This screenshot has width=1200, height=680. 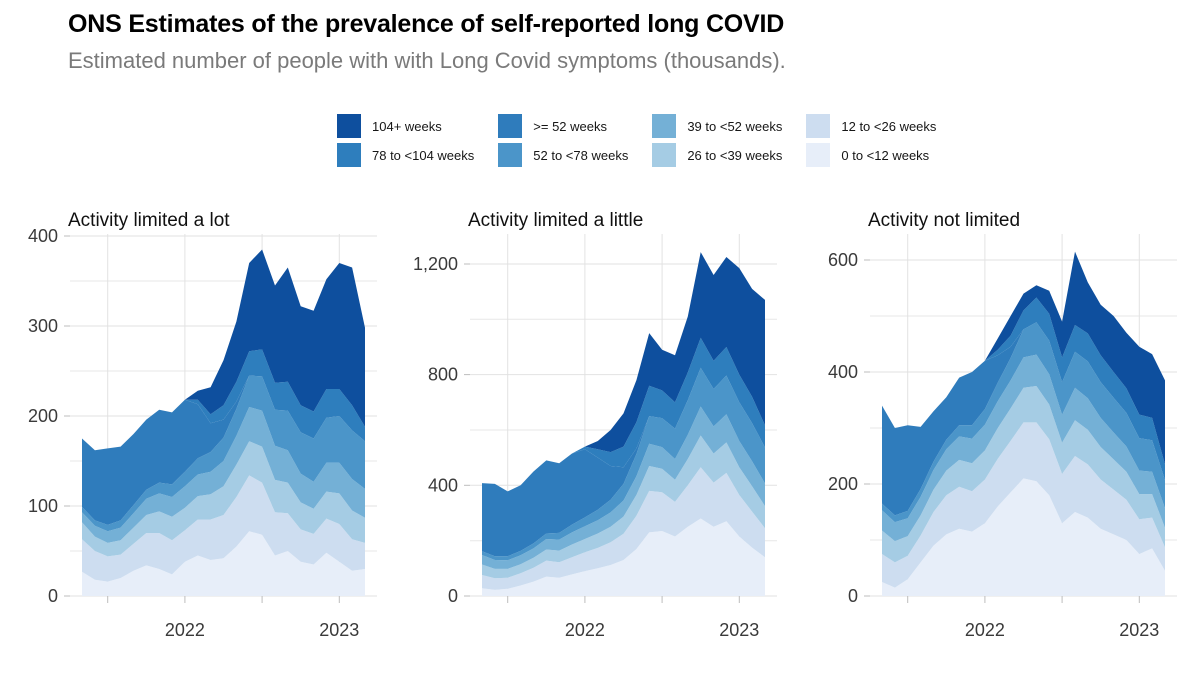 I want to click on chart-panel-title: Activity not limited, so click(x=944, y=220).